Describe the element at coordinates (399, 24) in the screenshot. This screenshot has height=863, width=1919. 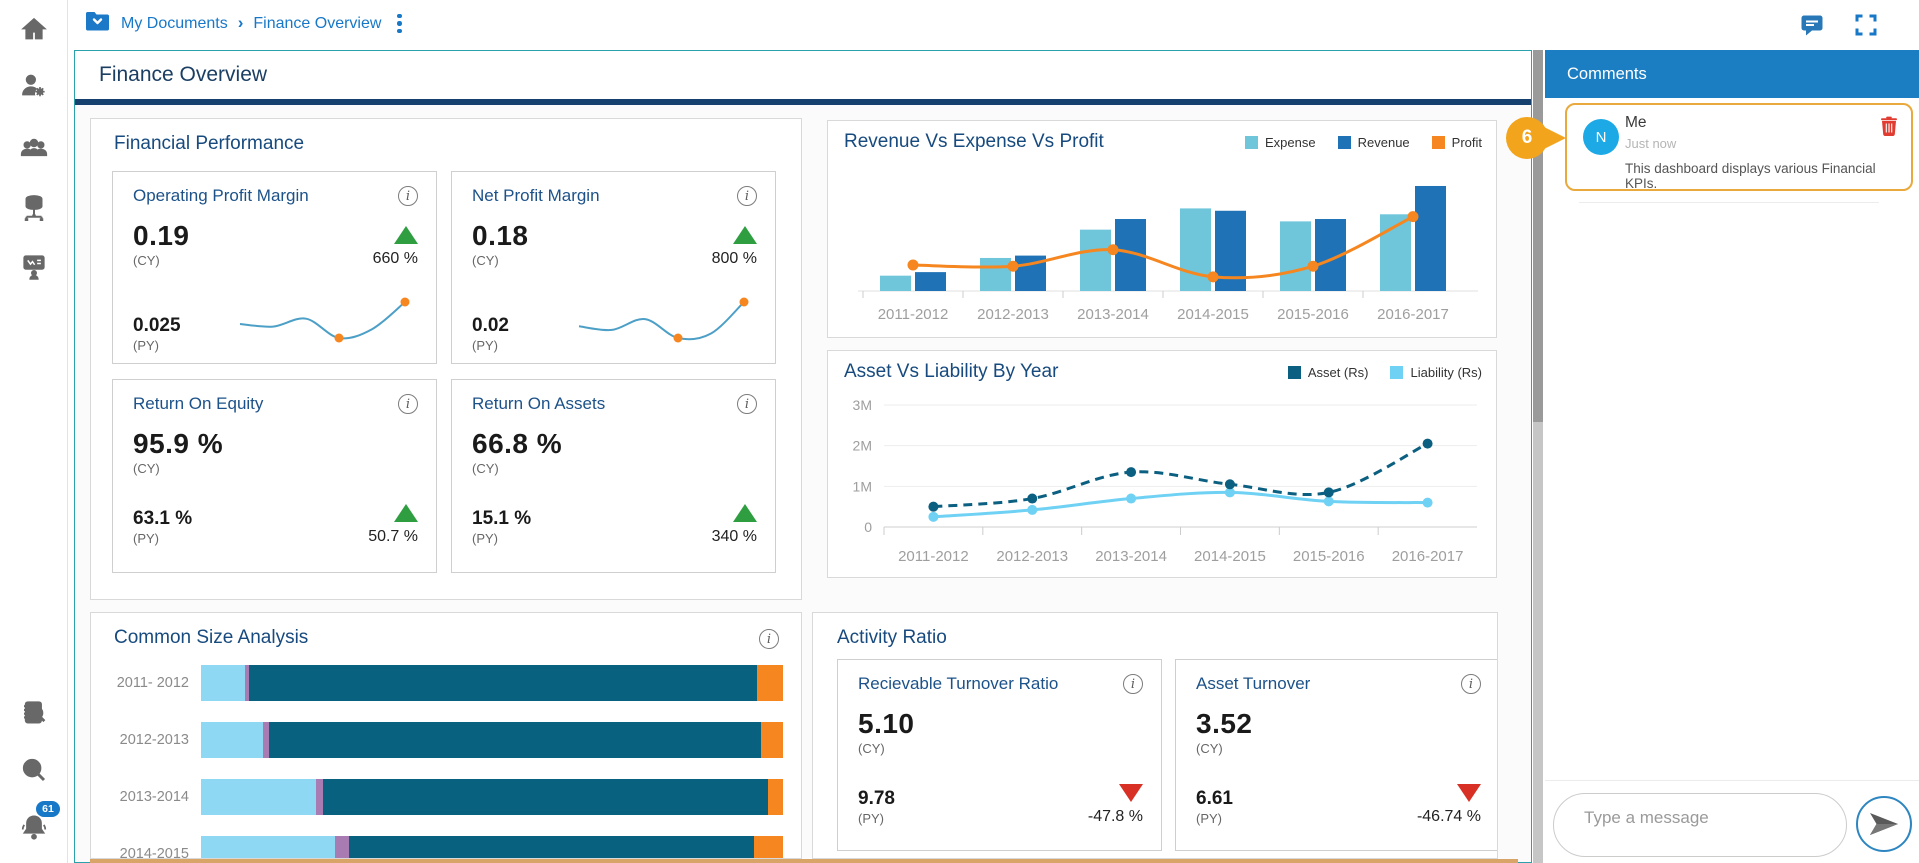
I see `breadcrumb-kebab-menu-icon` at that location.